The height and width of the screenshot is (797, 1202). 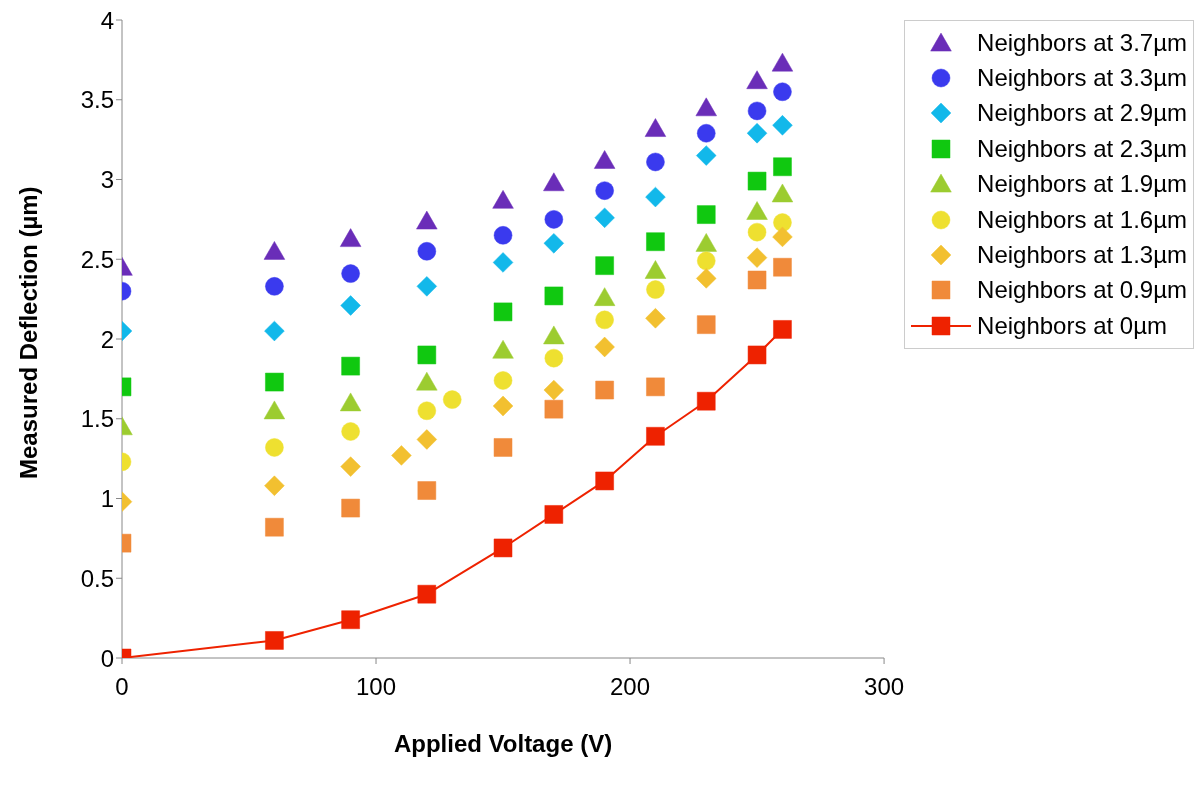 I want to click on y-axis-title: Measured Deflection (µm), so click(x=28, y=332).